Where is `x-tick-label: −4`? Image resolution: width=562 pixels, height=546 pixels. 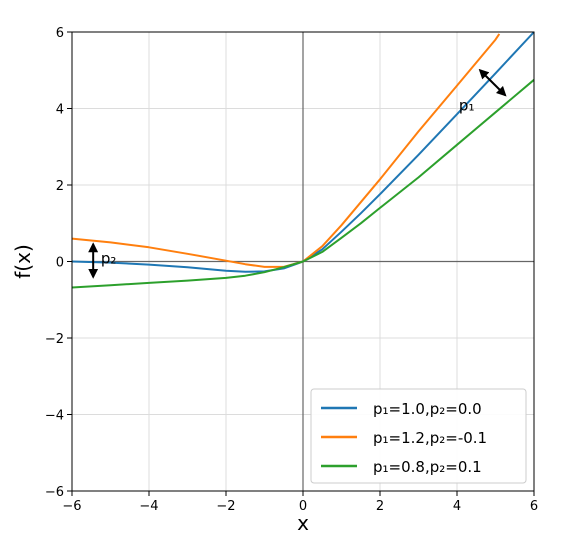
x-tick-label: −4 is located at coordinates (148, 506).